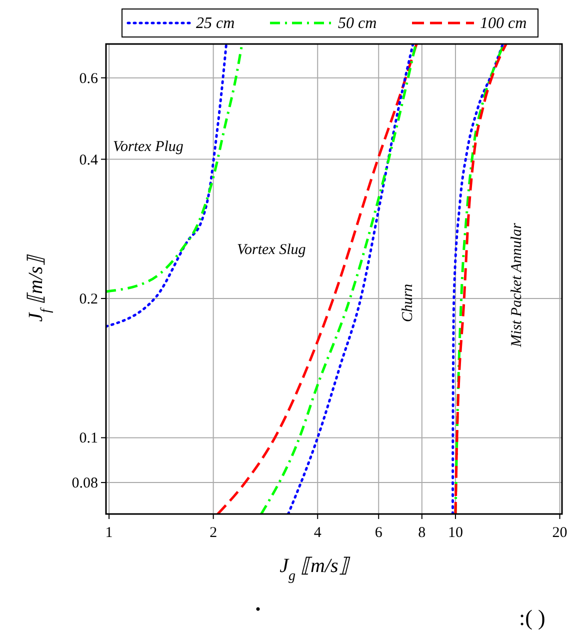 This screenshot has width=568, height=637. What do you see at coordinates (85, 484) in the screenshot?
I see `y-tick-label: 0.08` at bounding box center [85, 484].